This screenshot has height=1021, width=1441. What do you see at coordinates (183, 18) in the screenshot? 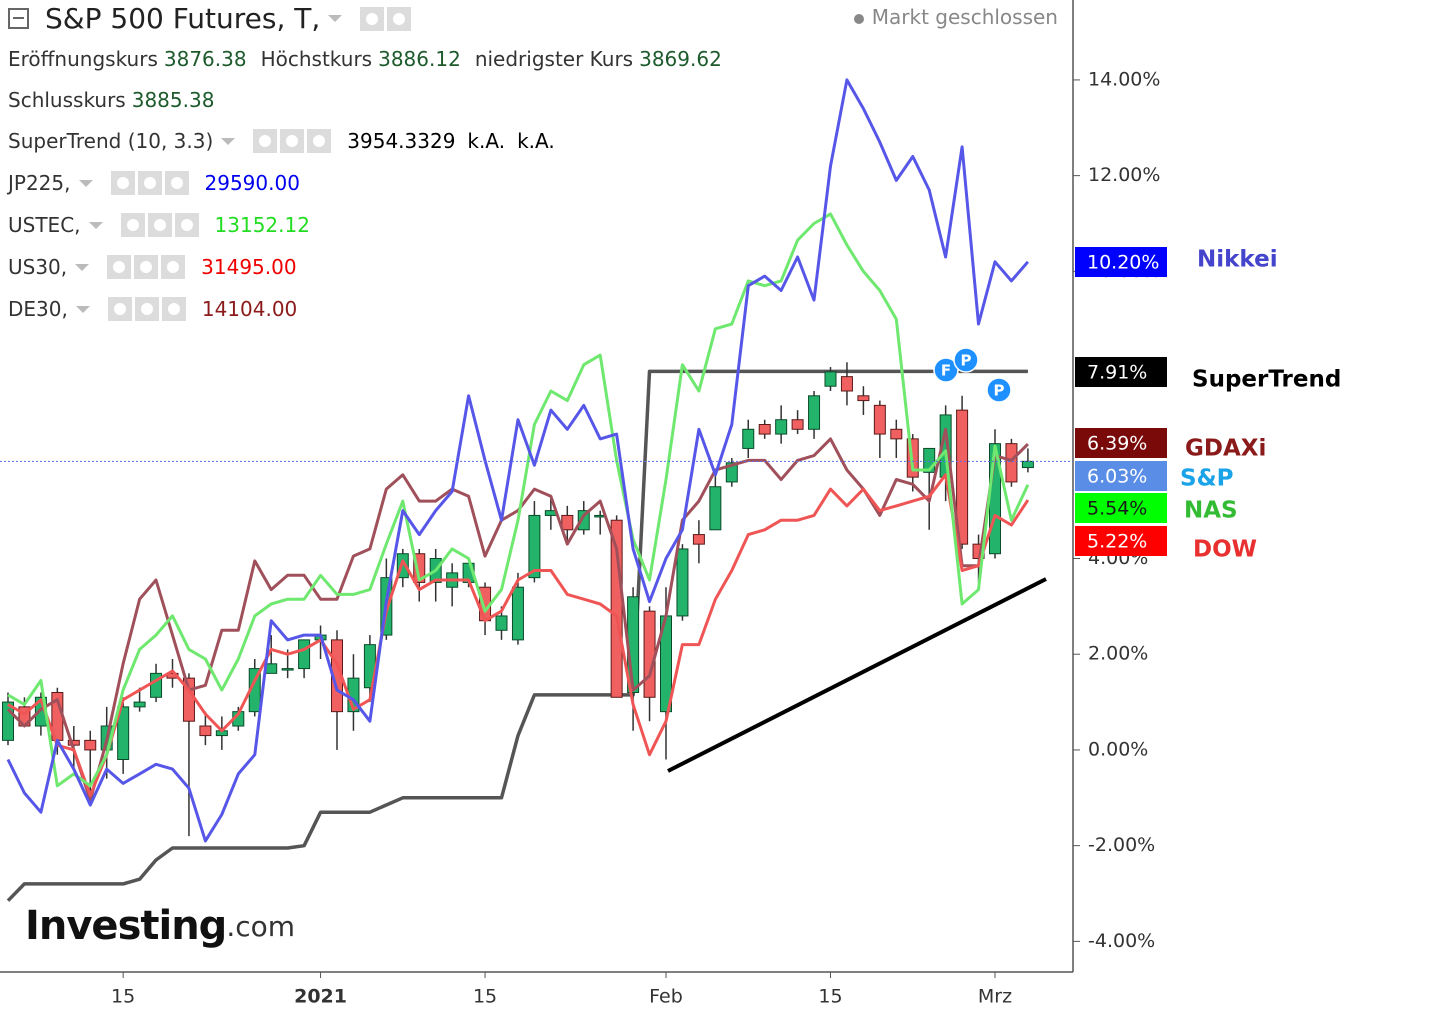
I see `chart-title: S&P 500 Futures, T,` at bounding box center [183, 18].